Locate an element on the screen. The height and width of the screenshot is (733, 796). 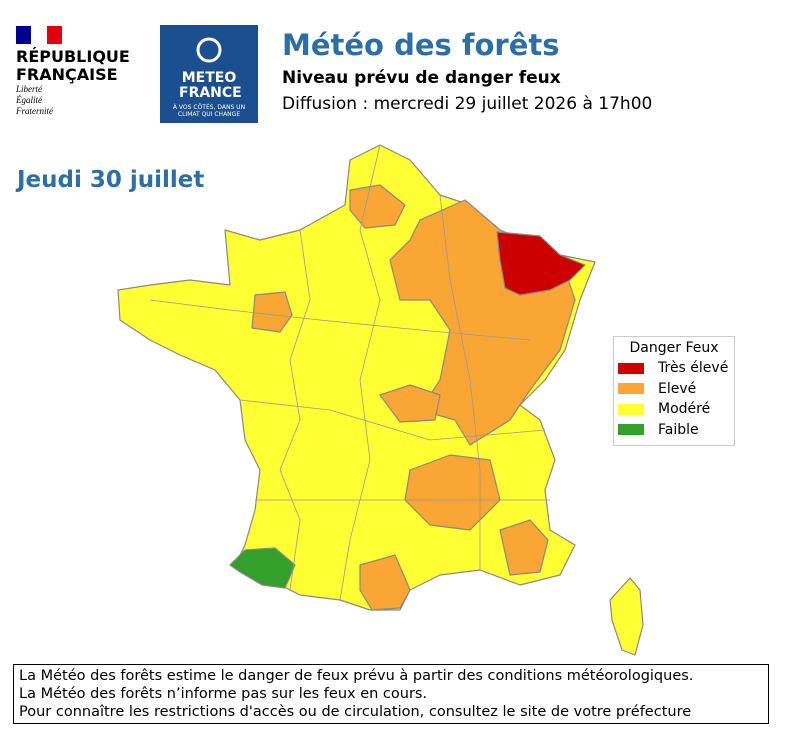
republique-name: RÉPUBLIQUE FRANÇAISE is located at coordinates (73, 65).